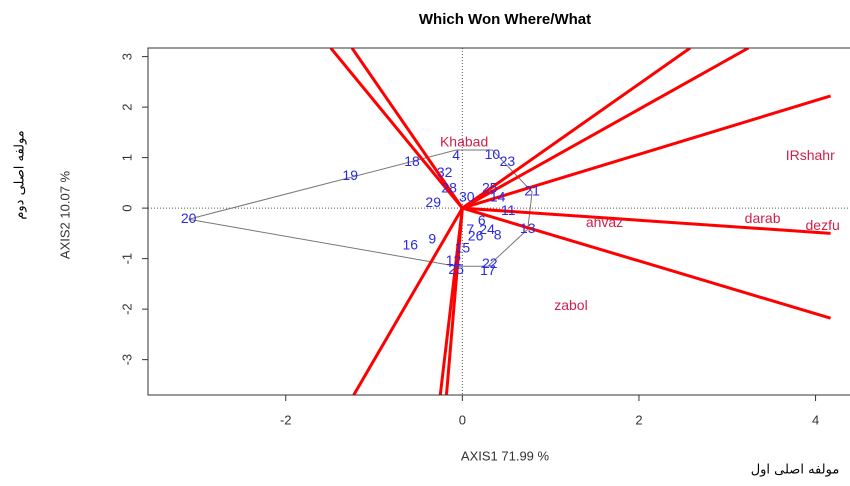  What do you see at coordinates (126, 157) in the screenshot?
I see `y-tick-label: 1` at bounding box center [126, 157].